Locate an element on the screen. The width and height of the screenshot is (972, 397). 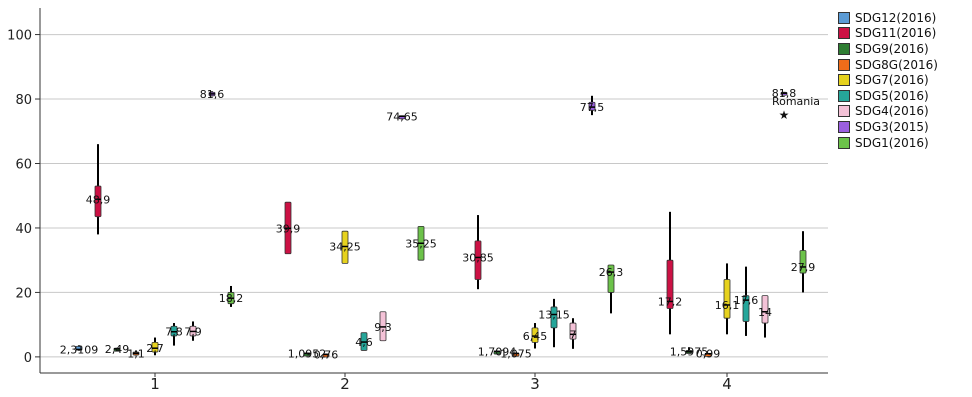
legend-item: SDG11(2016) is located at coordinates (904, 34).